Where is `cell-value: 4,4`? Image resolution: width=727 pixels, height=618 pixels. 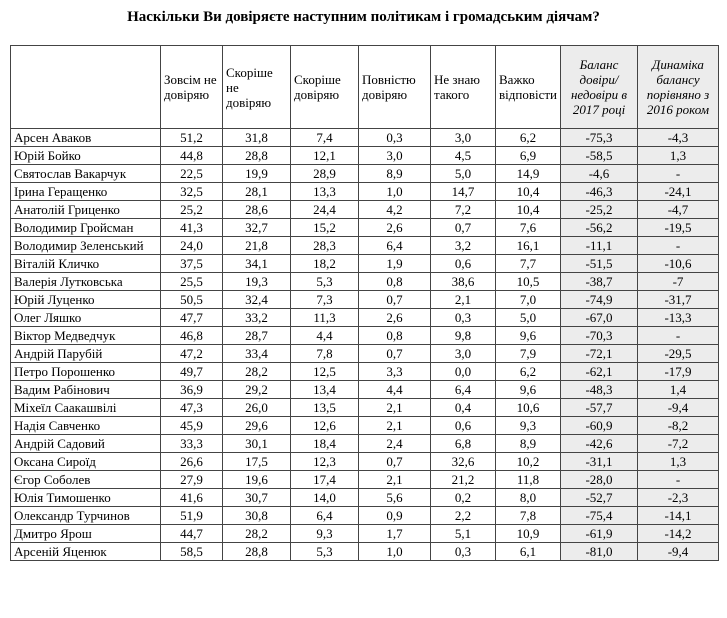
cell-value: 4,4 is located at coordinates (324, 335).